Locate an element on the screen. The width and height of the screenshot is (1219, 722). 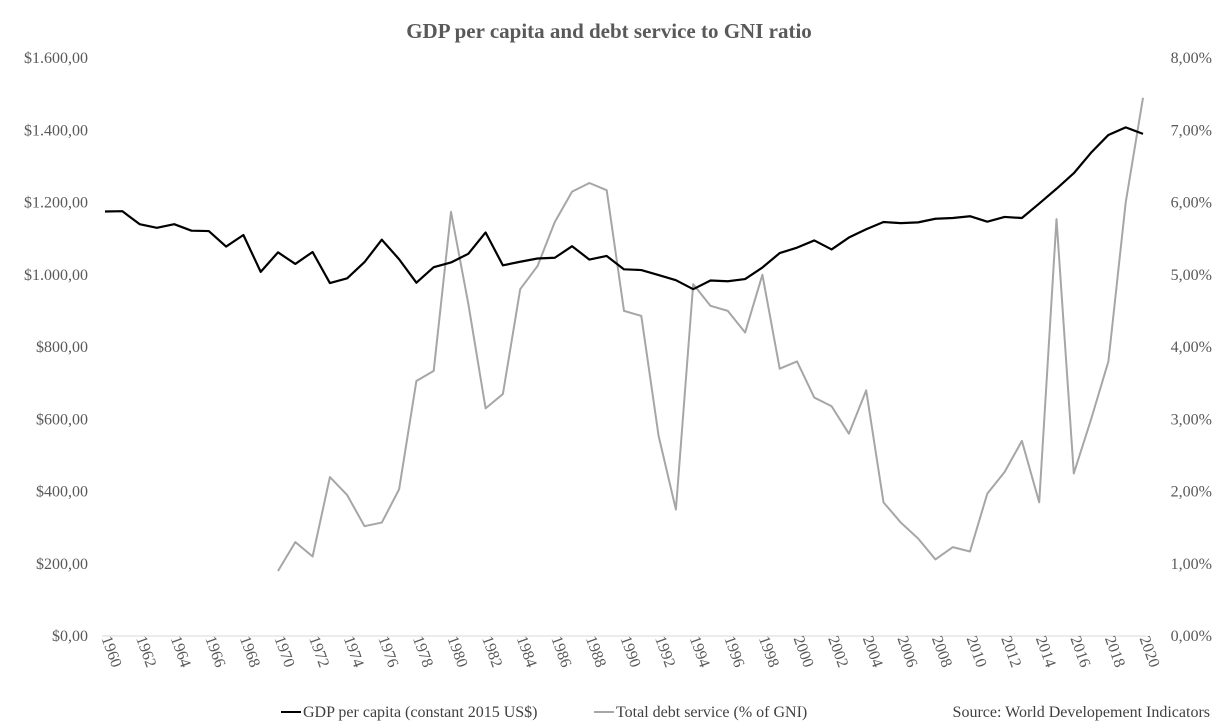
y-left-tick-label: $600,00 is located at coordinates (62, 419).